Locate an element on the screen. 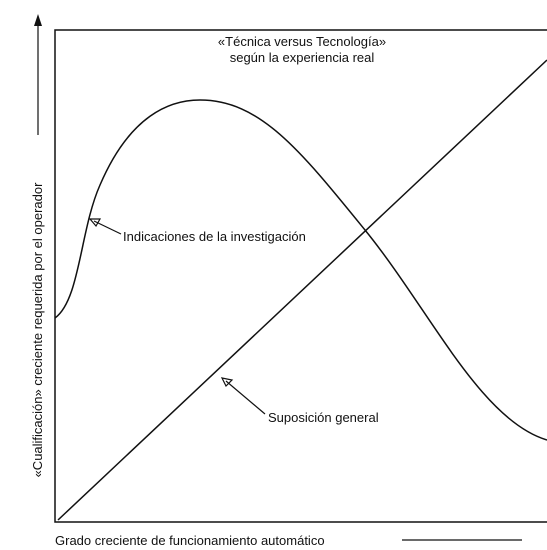  curve-label: Suposición general is located at coordinates (323, 417).